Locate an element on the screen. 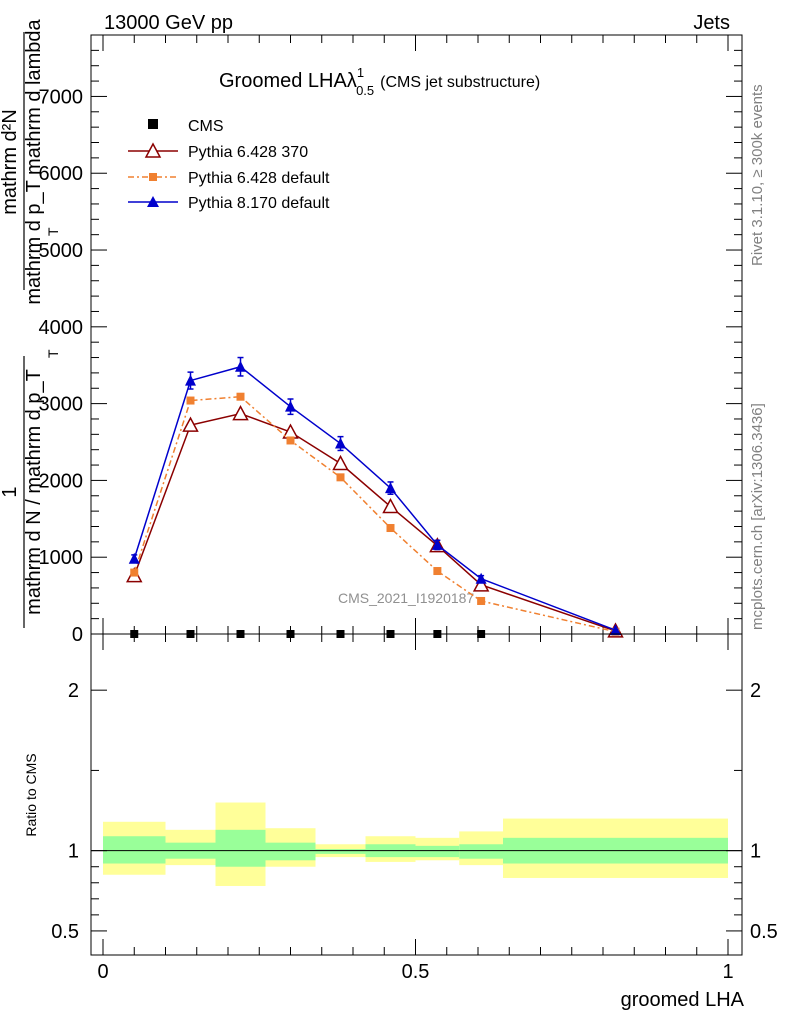 Image resolution: width=786 pixels, height=1024 pixels. ylabel-numerator: mathrm d²N is located at coordinates (10, 162).